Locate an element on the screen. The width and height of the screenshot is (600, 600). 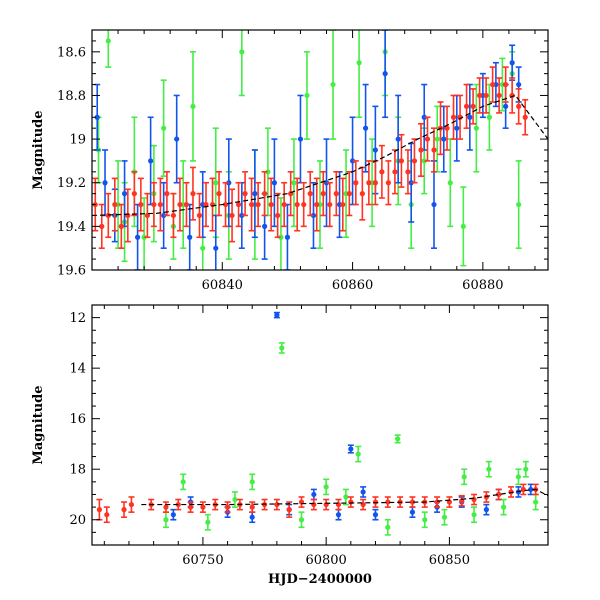
x-axis-label: HJD−2400000 is located at coordinates (320, 579).